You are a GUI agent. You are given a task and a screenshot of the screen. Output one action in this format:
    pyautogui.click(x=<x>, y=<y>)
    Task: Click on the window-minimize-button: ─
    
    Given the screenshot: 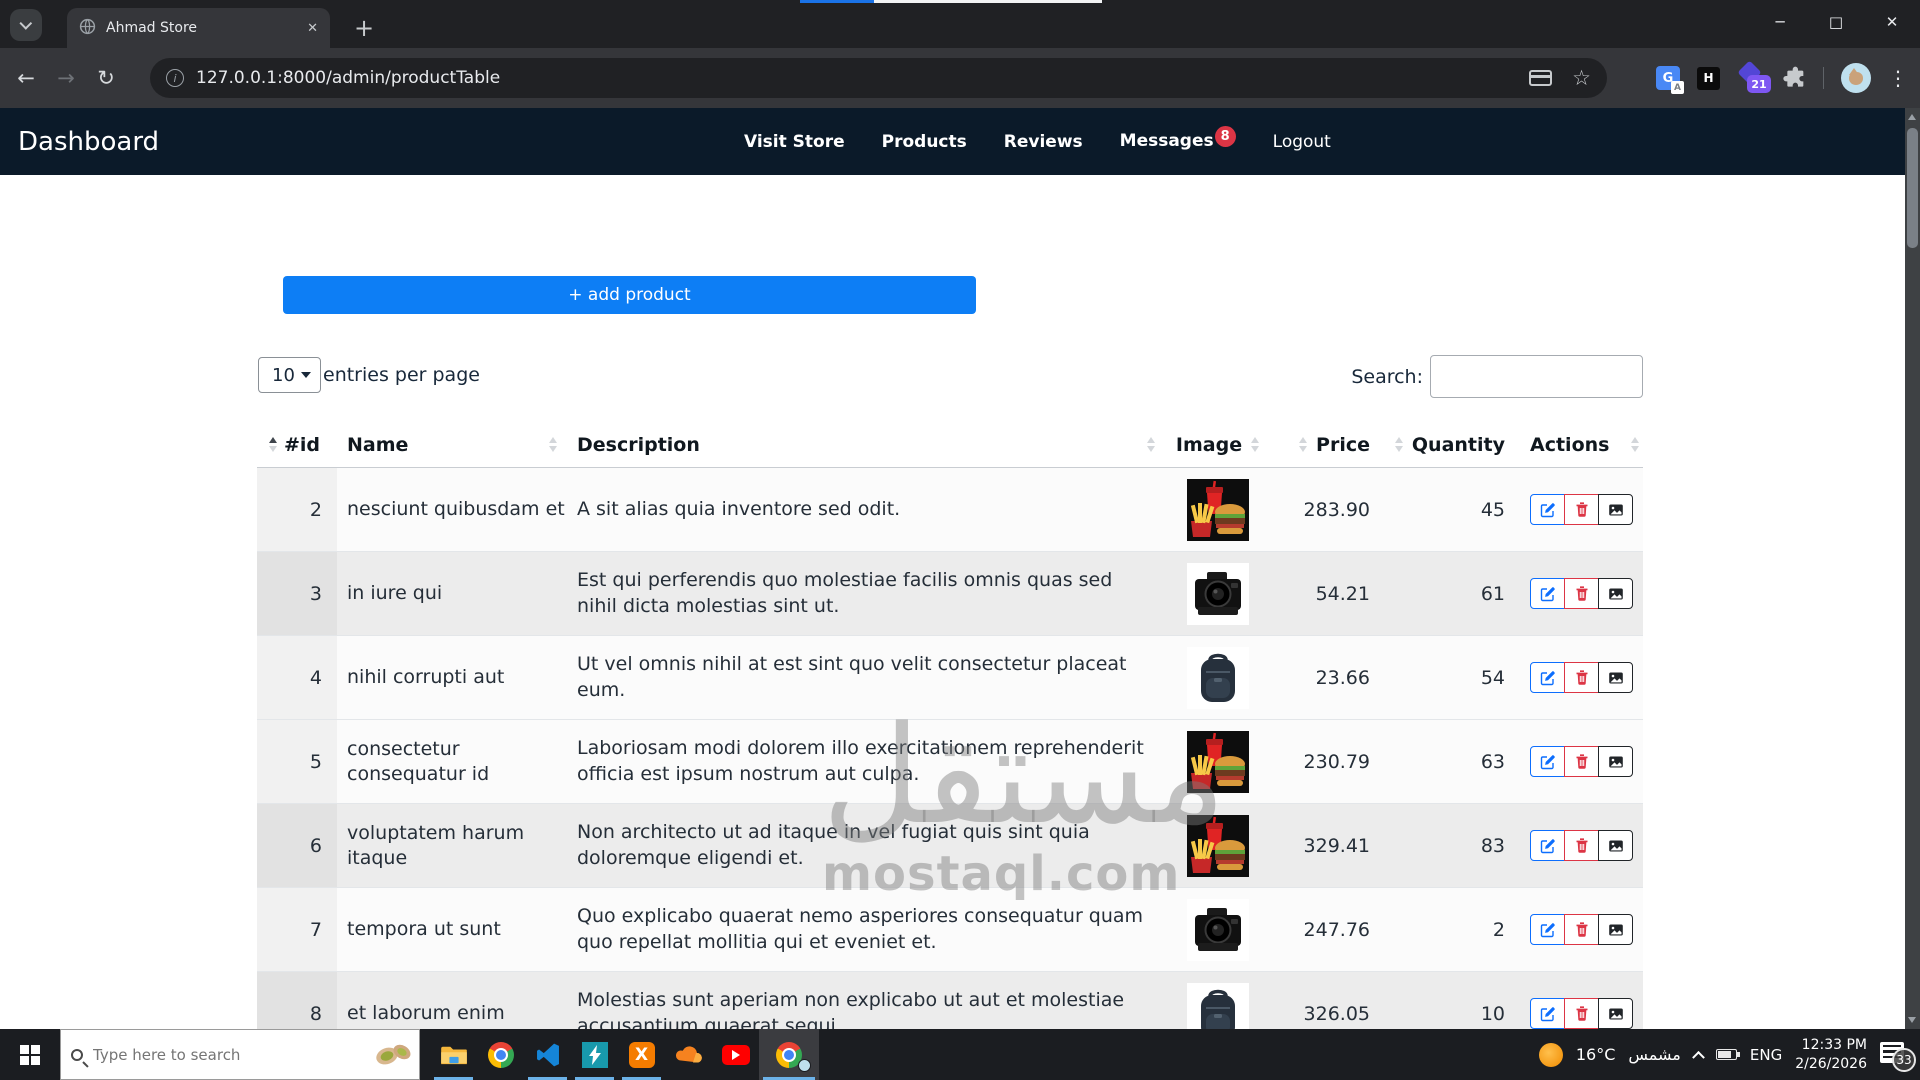 What is the action you would take?
    pyautogui.click(x=1780, y=22)
    